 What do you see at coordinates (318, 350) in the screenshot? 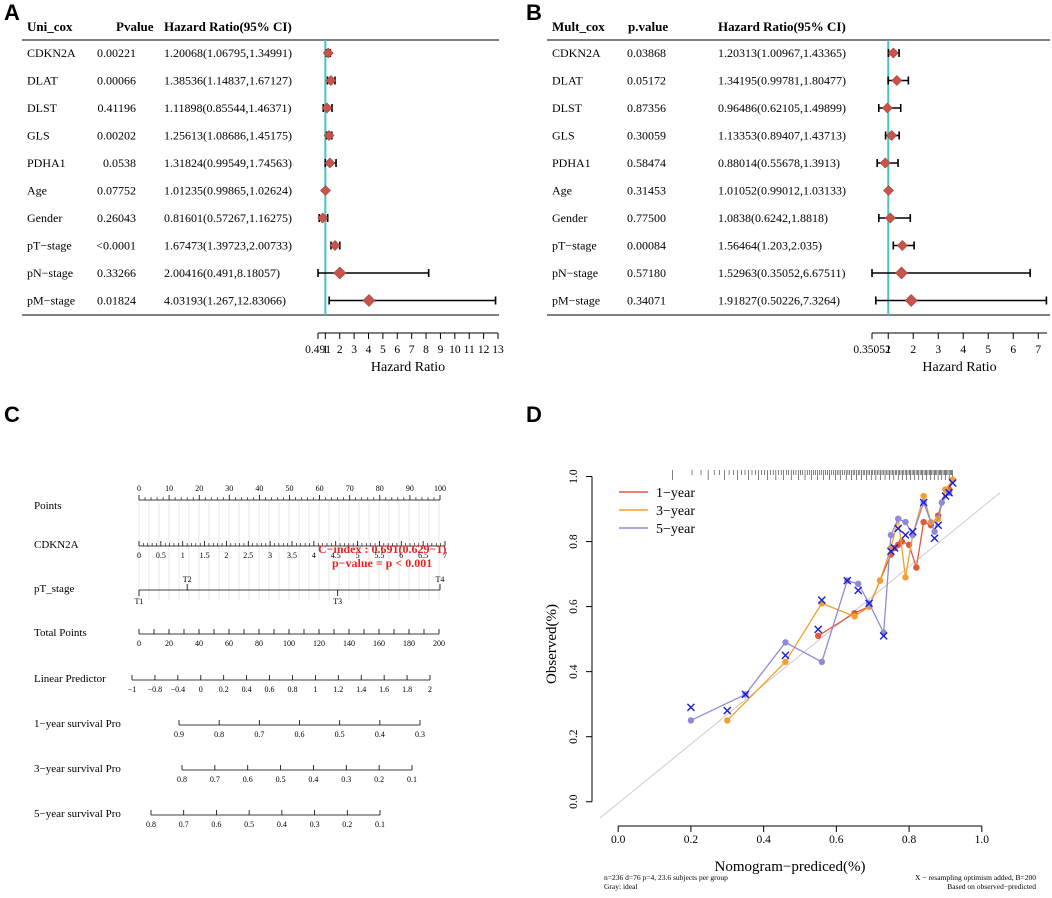
I see `x-tick-label: 0.491` at bounding box center [318, 350].